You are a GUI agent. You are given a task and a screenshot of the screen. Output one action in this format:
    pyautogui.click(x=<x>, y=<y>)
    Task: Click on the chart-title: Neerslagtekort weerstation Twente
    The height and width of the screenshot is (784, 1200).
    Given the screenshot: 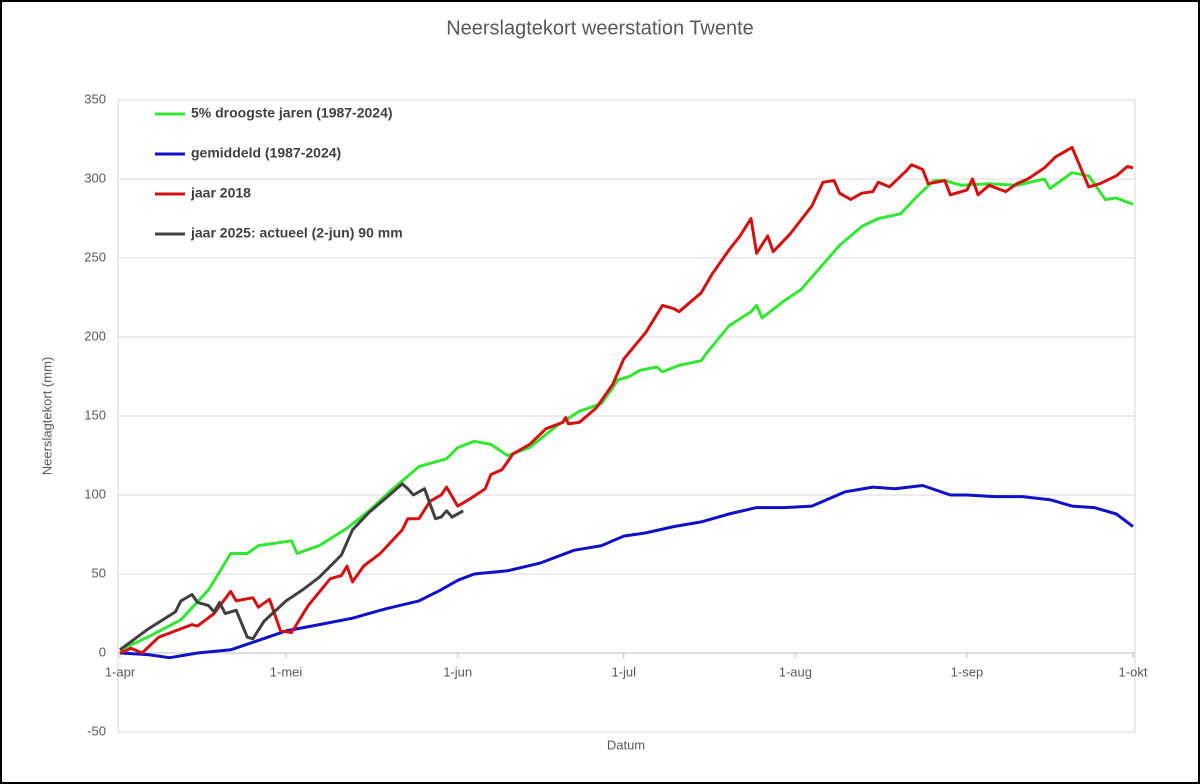 What is the action you would take?
    pyautogui.click(x=600, y=28)
    